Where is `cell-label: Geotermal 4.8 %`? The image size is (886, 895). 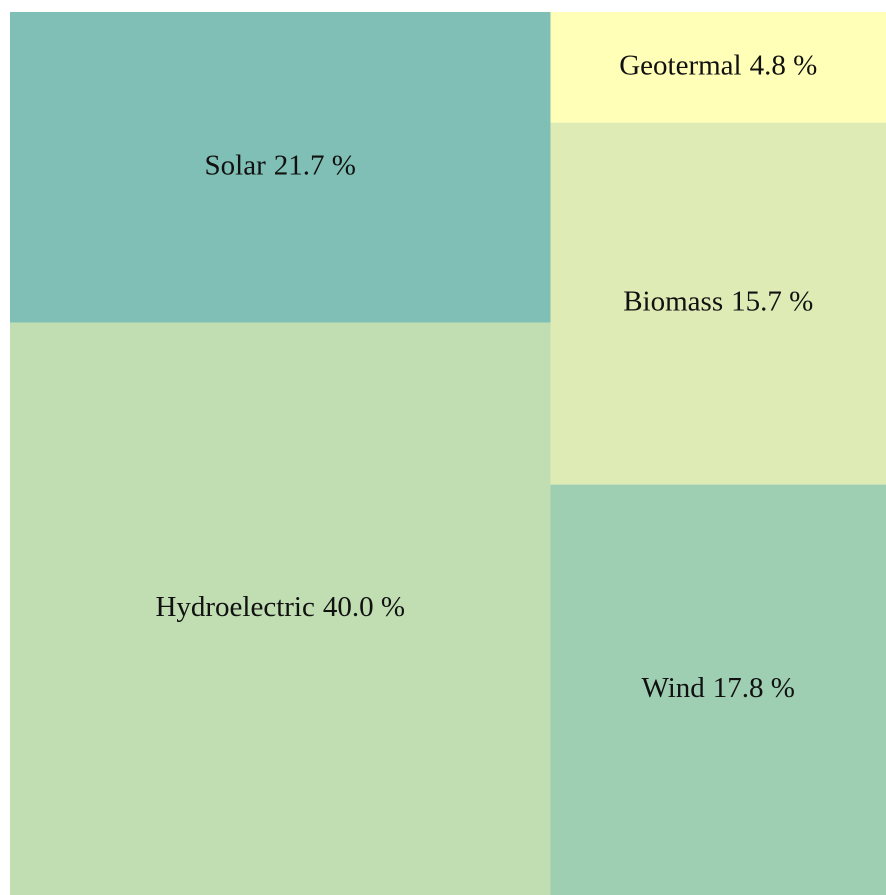 cell-label: Geotermal 4.8 % is located at coordinates (718, 65).